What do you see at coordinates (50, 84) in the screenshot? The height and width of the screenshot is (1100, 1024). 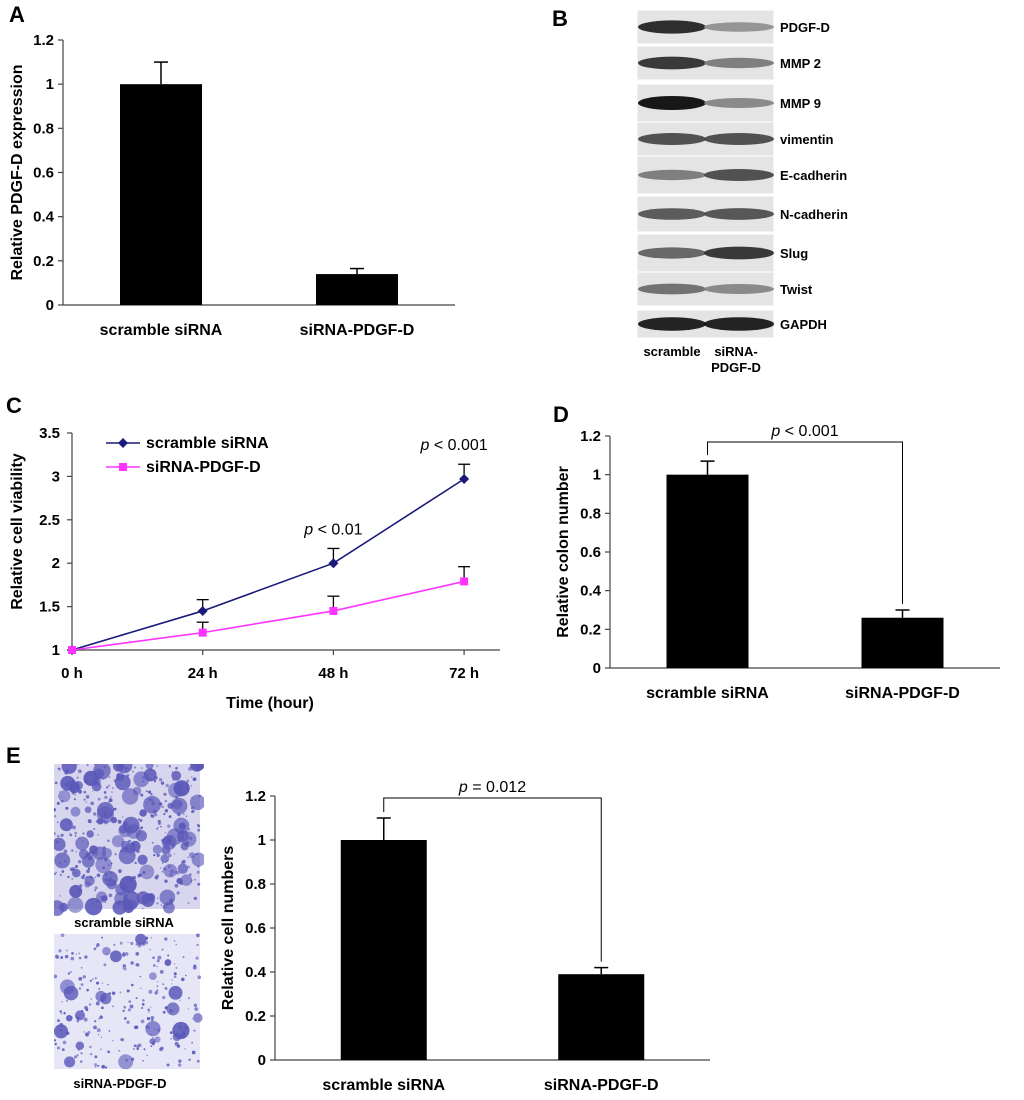 I see `y-tick-label: 1` at bounding box center [50, 84].